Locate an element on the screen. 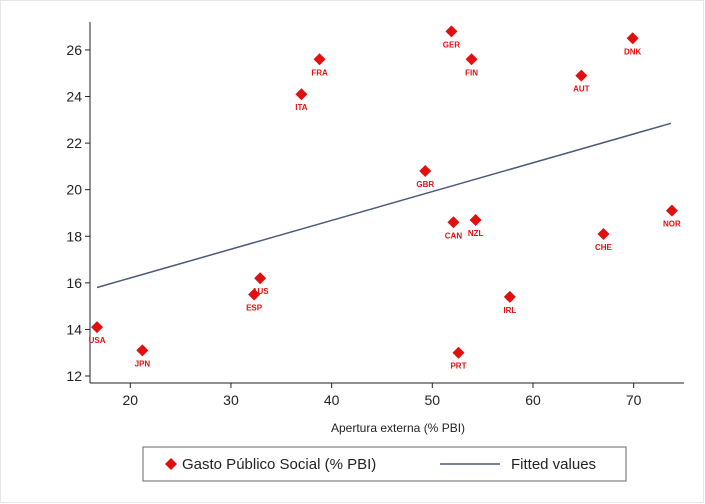  data-point-che is located at coordinates (603, 233).